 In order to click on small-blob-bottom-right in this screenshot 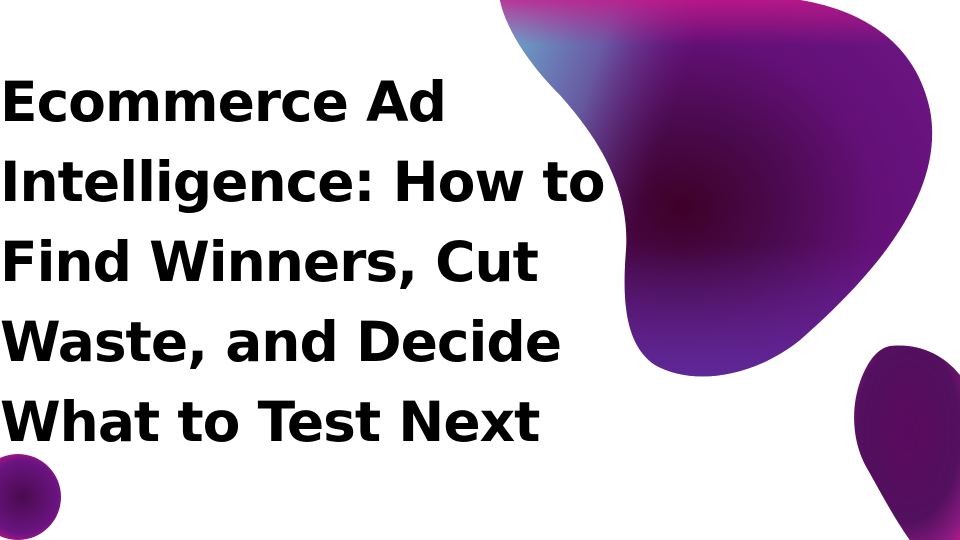, I will do `click(907, 442)`.